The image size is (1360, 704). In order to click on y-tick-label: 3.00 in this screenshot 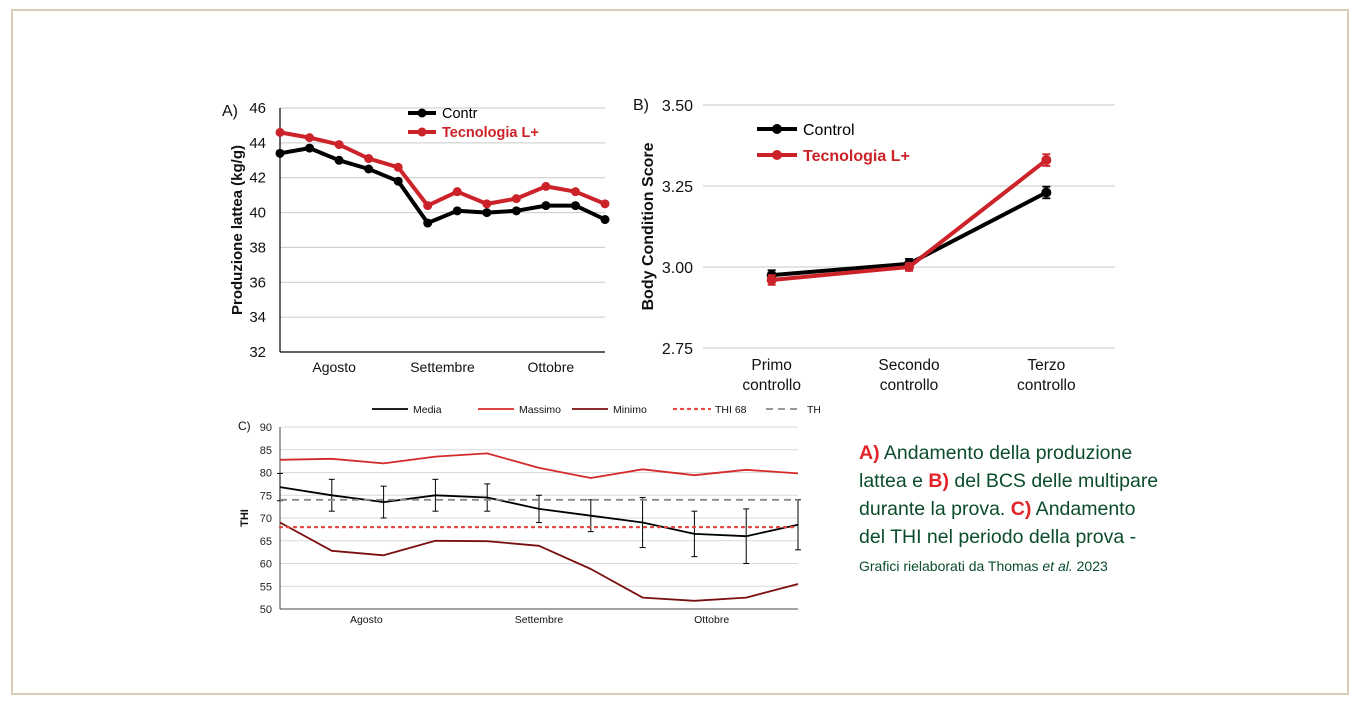, I will do `click(677, 268)`.